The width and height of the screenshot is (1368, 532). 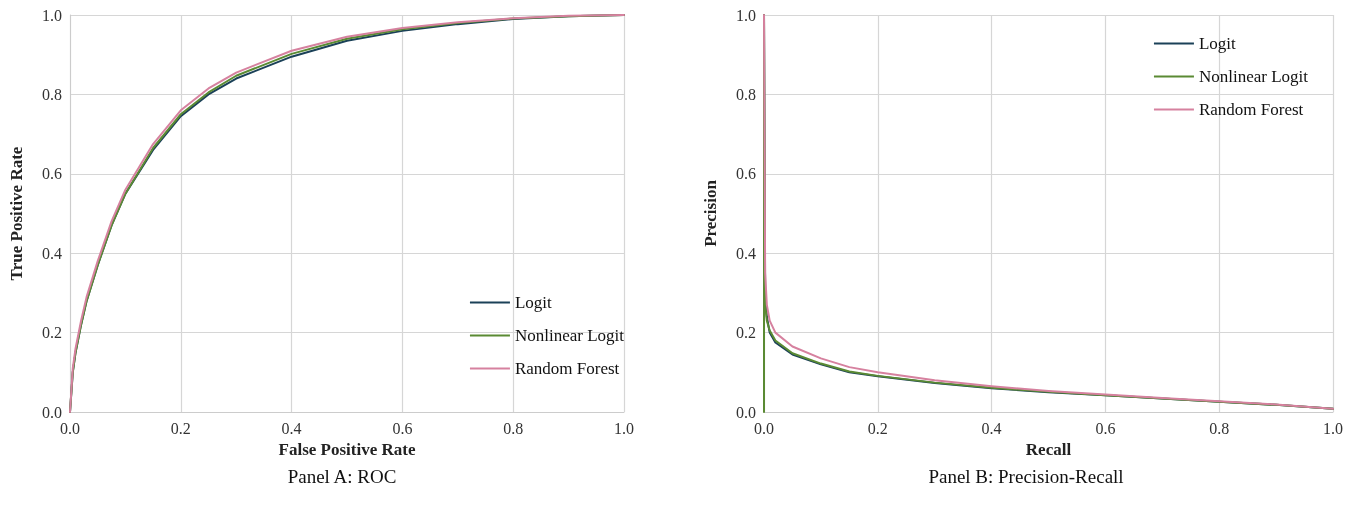 I want to click on y-axis-title: Precision, so click(x=710, y=213).